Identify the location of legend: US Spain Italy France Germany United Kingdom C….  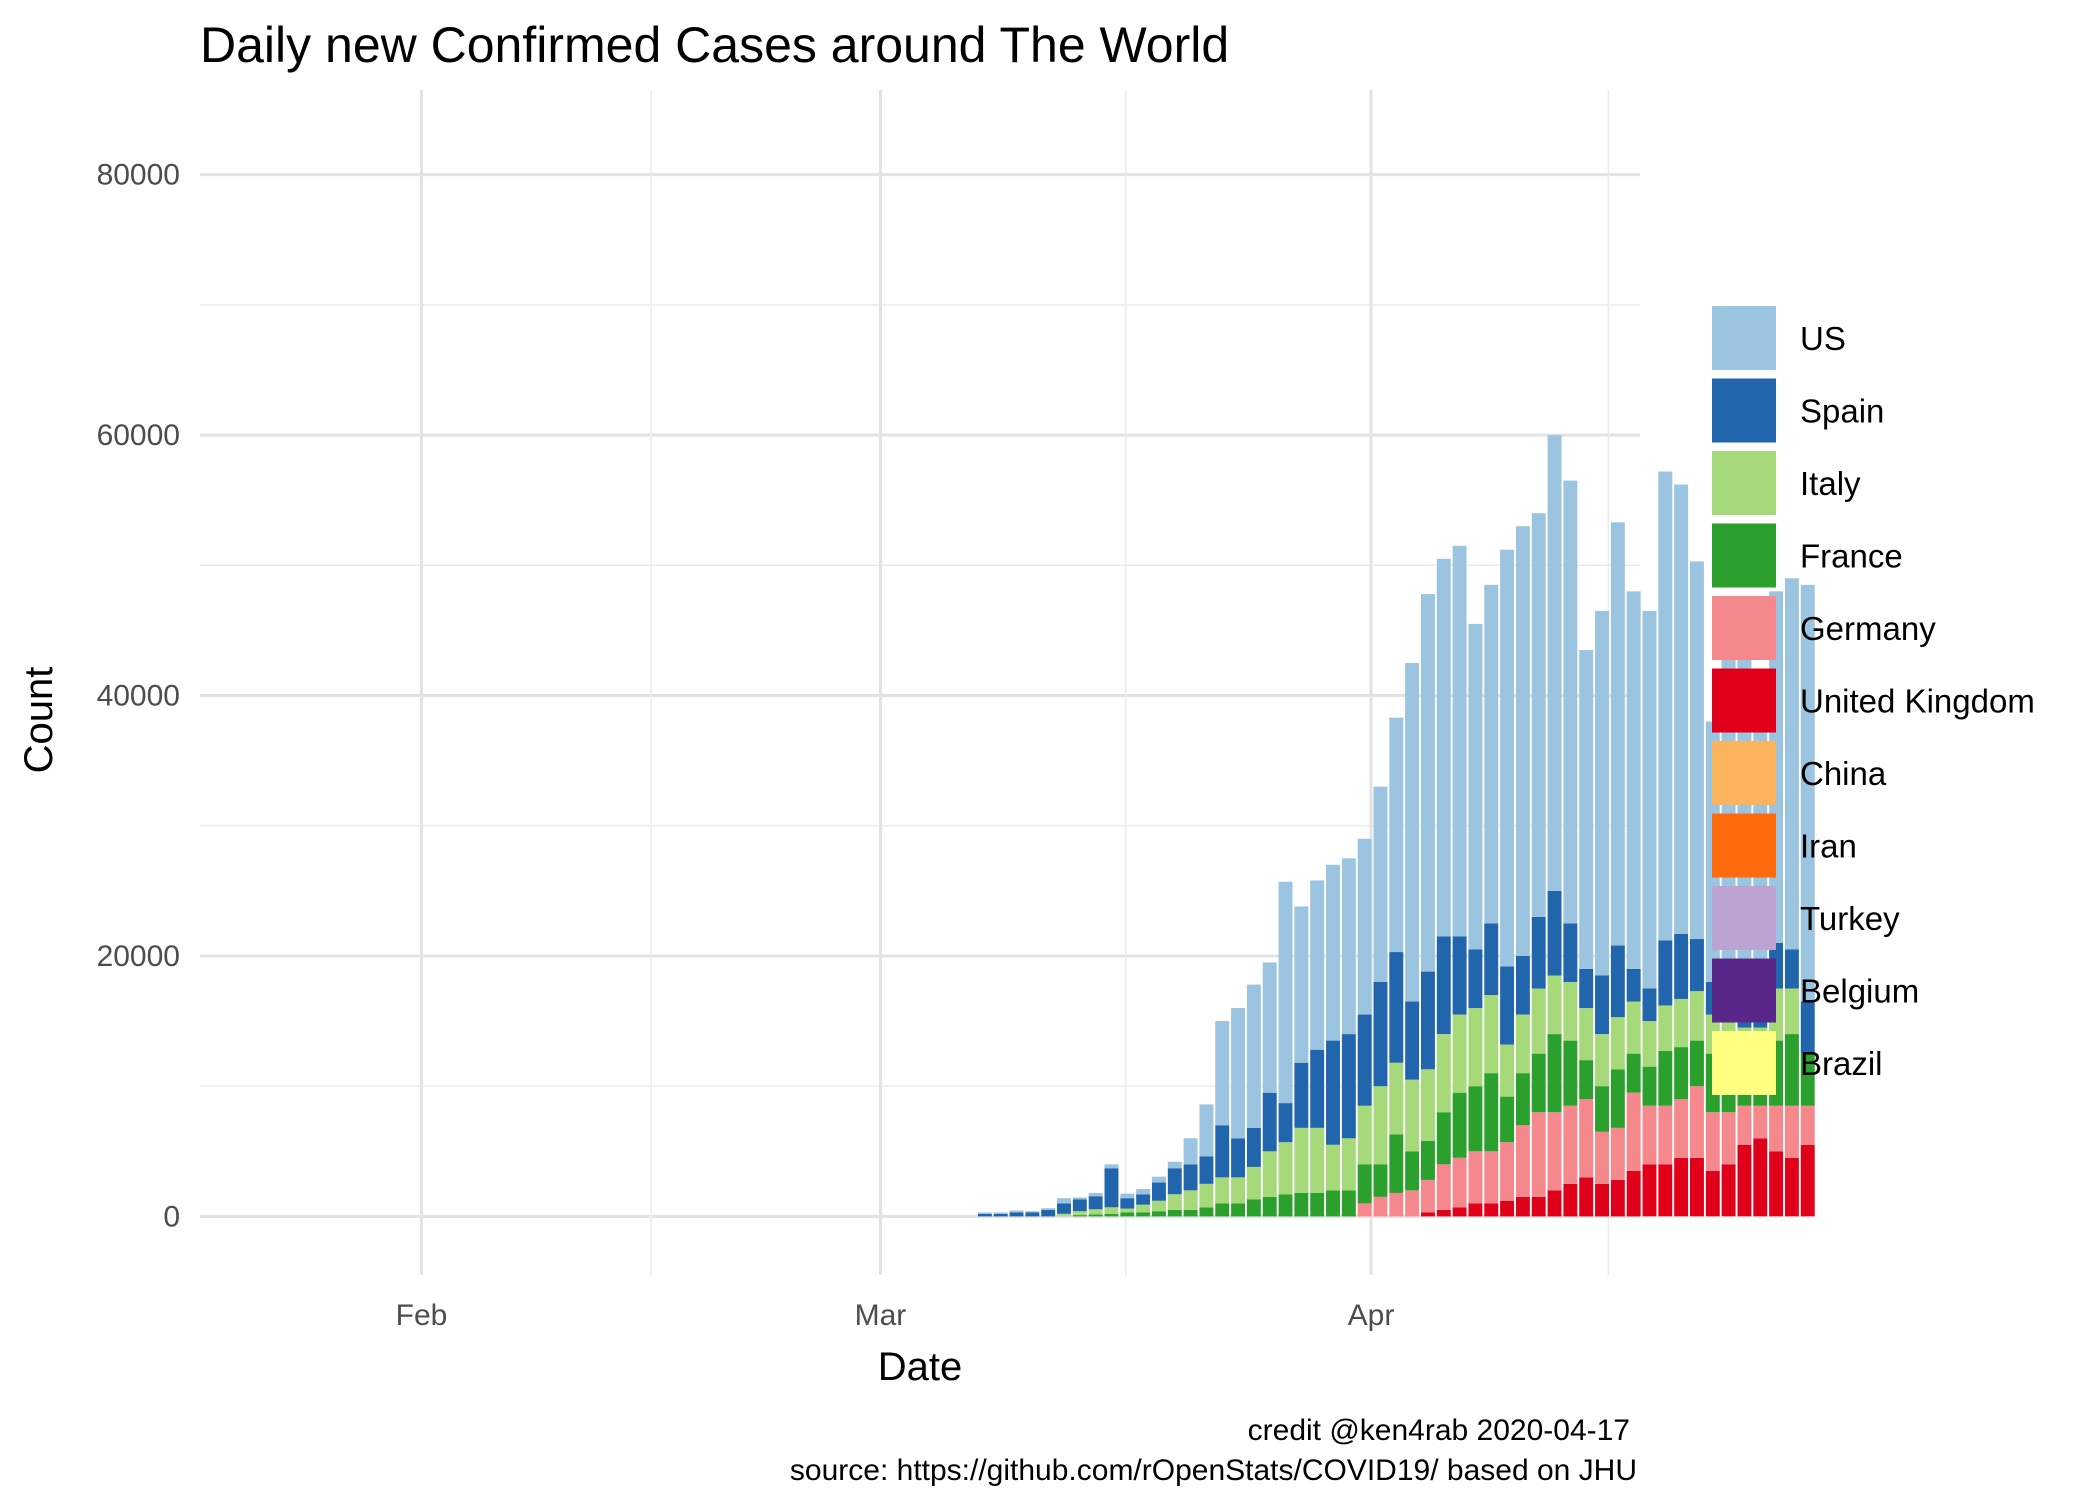
(1873, 700).